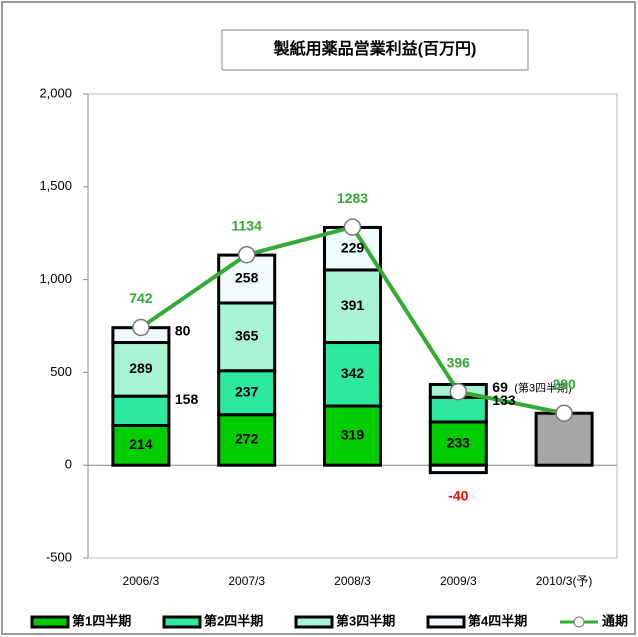  I want to click on total-label: 396, so click(459, 362).